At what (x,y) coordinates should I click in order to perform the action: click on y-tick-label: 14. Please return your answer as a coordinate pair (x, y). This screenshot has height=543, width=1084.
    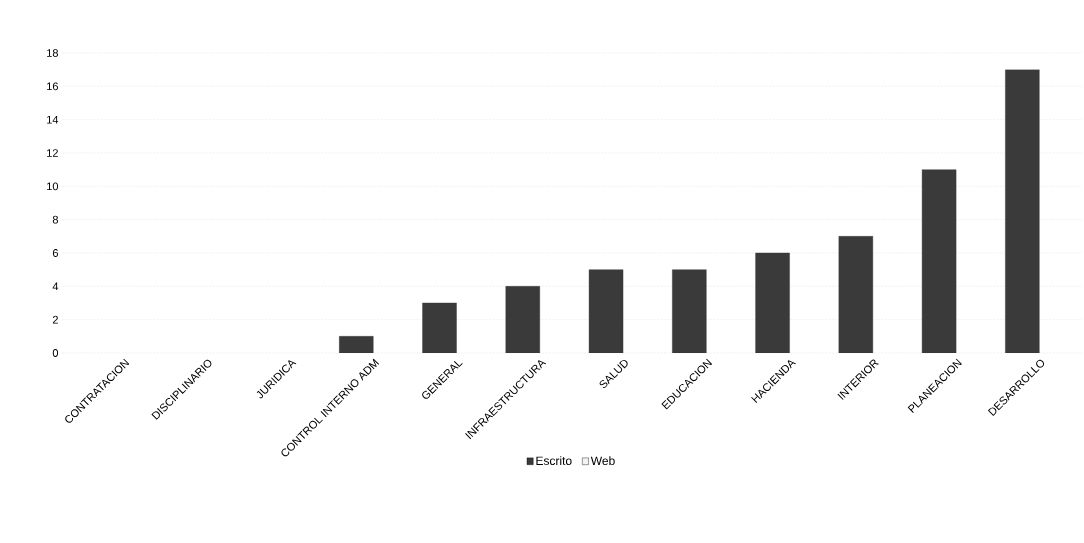
    Looking at the image, I should click on (53, 119).